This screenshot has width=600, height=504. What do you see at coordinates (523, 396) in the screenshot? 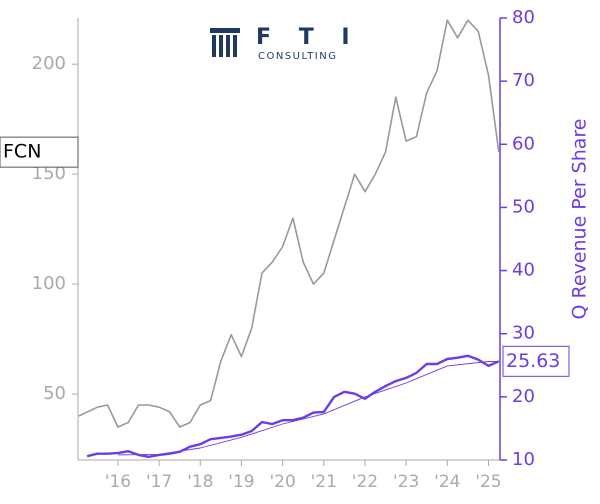
I see `y2-tick-label: 20` at bounding box center [523, 396].